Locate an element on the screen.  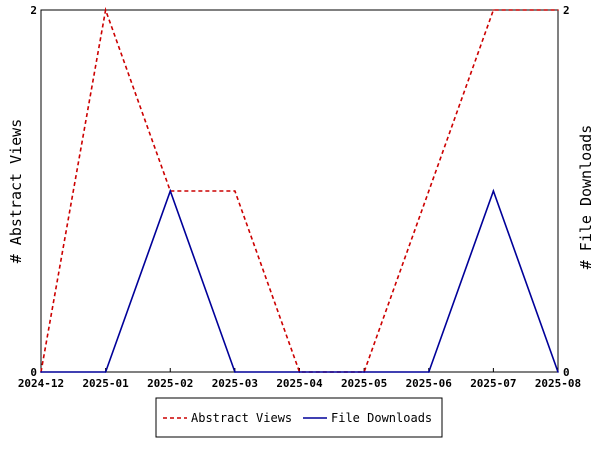
y-right-tick-label-top: 2 is located at coordinates (566, 10).